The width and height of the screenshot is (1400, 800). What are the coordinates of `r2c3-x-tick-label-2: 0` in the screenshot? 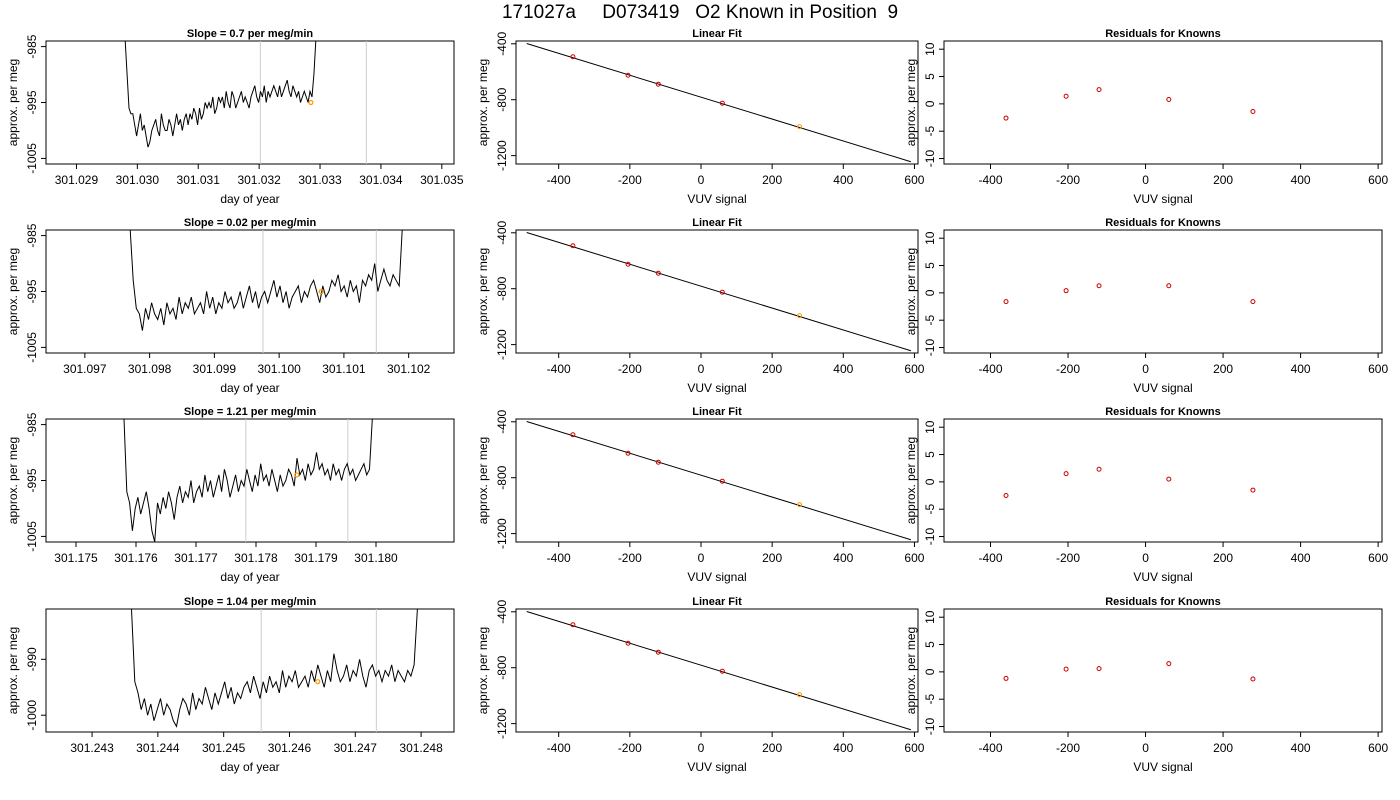 It's located at (1145, 369).